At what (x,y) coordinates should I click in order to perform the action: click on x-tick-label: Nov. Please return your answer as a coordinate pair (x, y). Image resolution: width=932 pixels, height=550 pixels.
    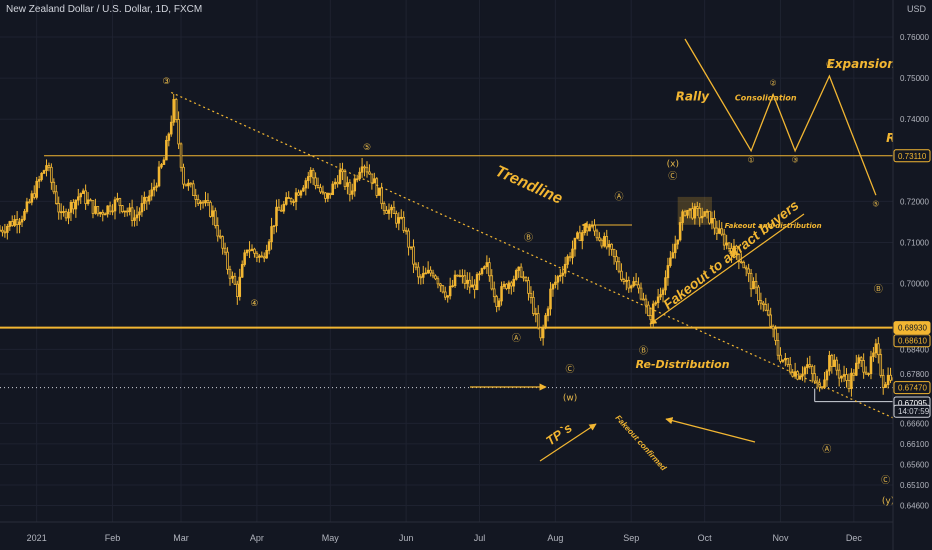
    Looking at the image, I should click on (780, 538).